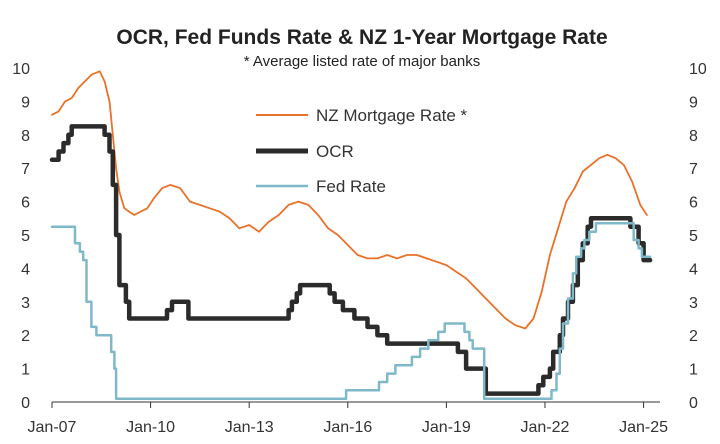 The width and height of the screenshot is (720, 444). I want to click on y-axis-left: 0 1 2 3 4 5 6 7 8 9 10, so click(21, 236).